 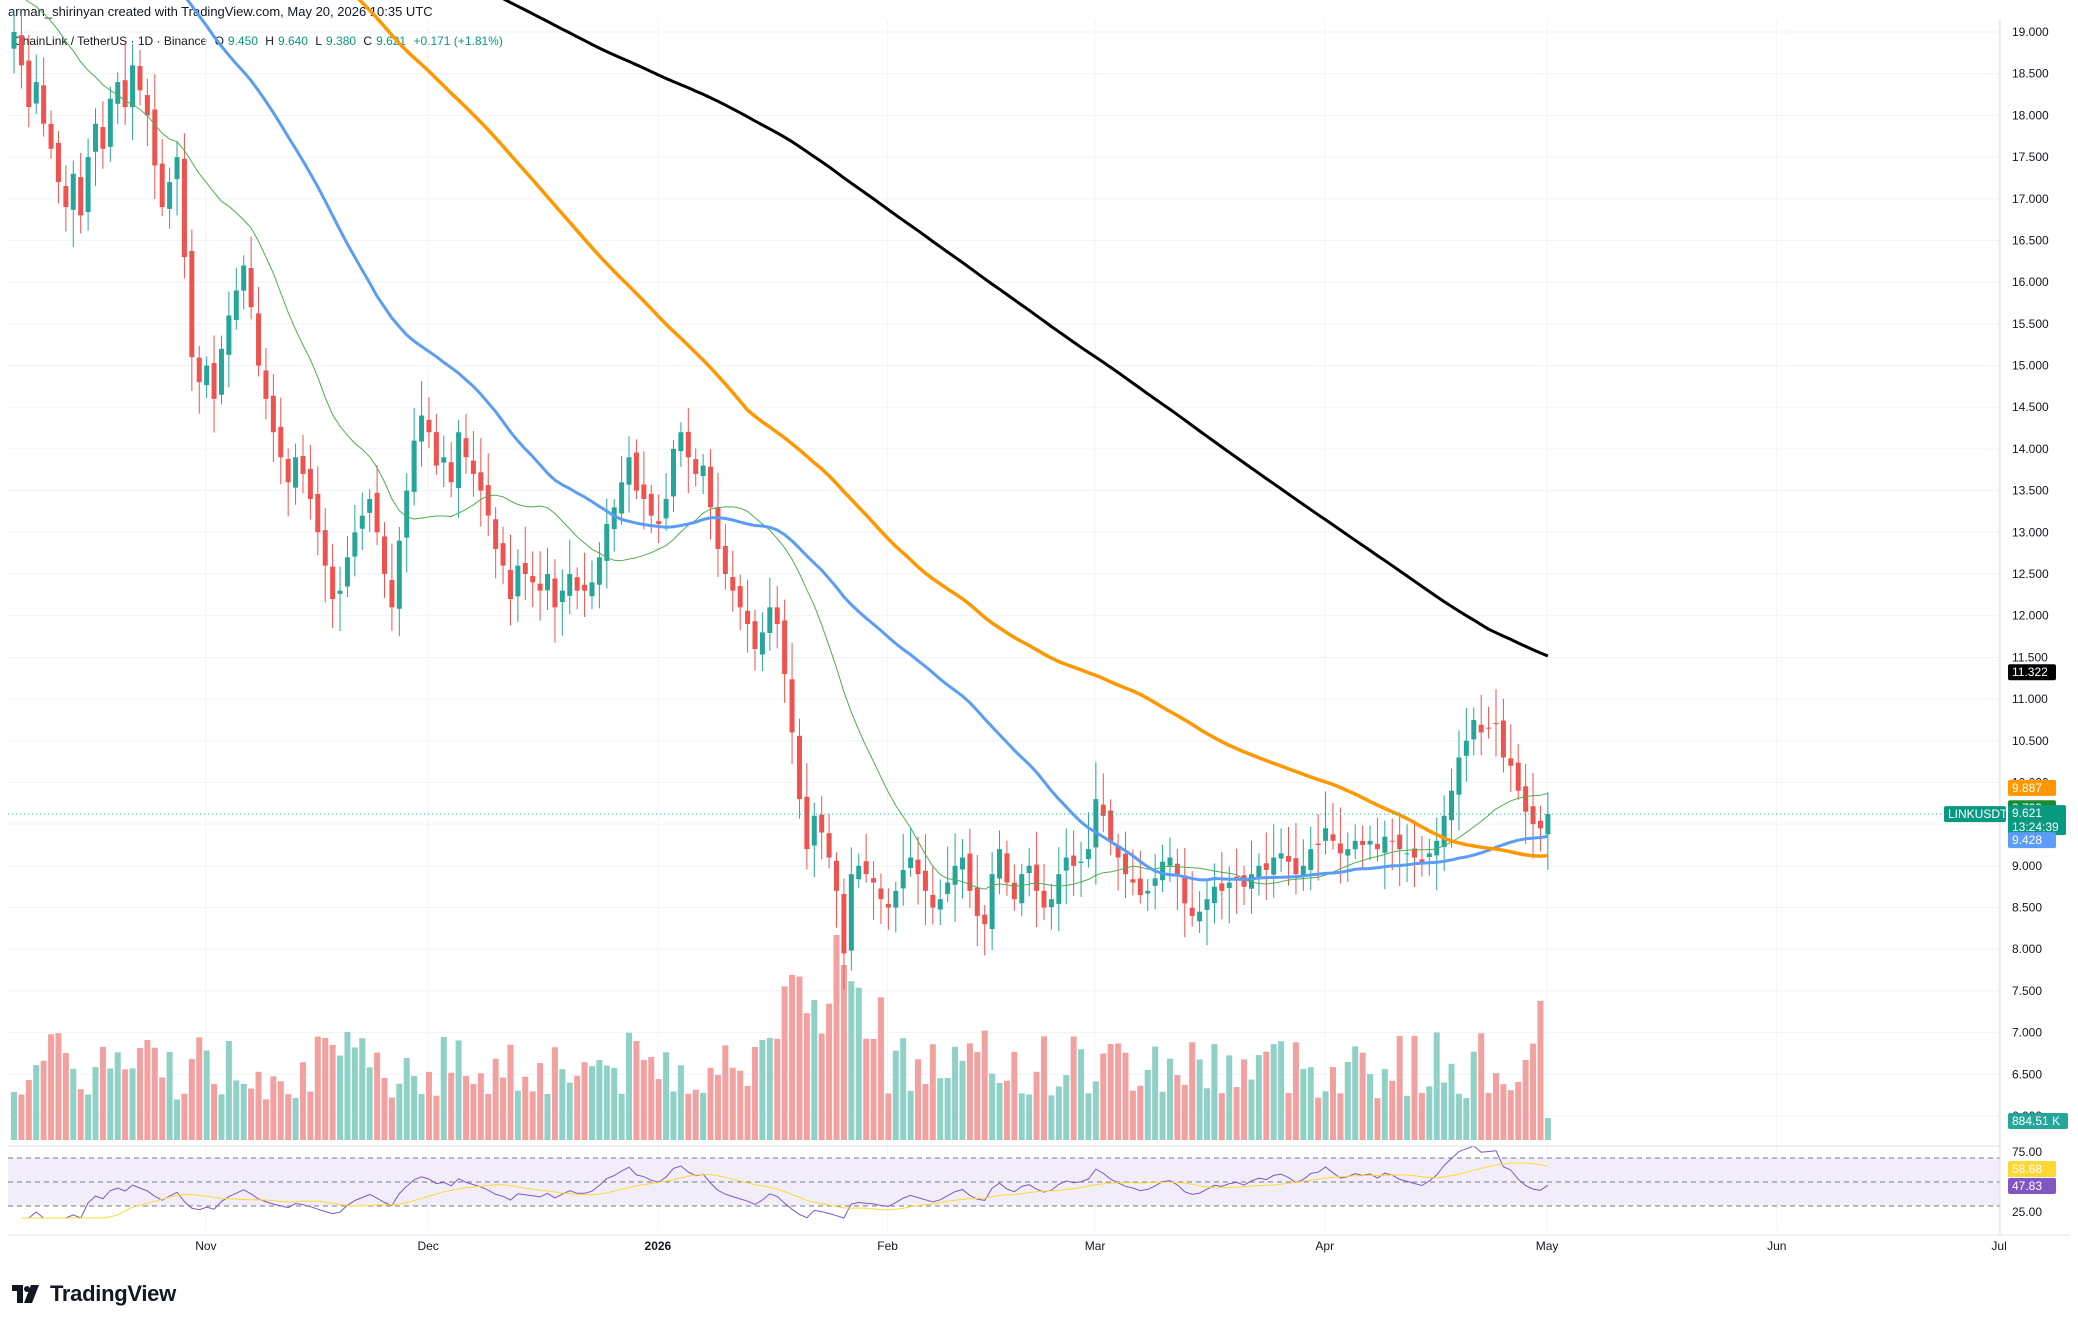 I want to click on y-tick-label: 15.500, so click(x=2030, y=324).